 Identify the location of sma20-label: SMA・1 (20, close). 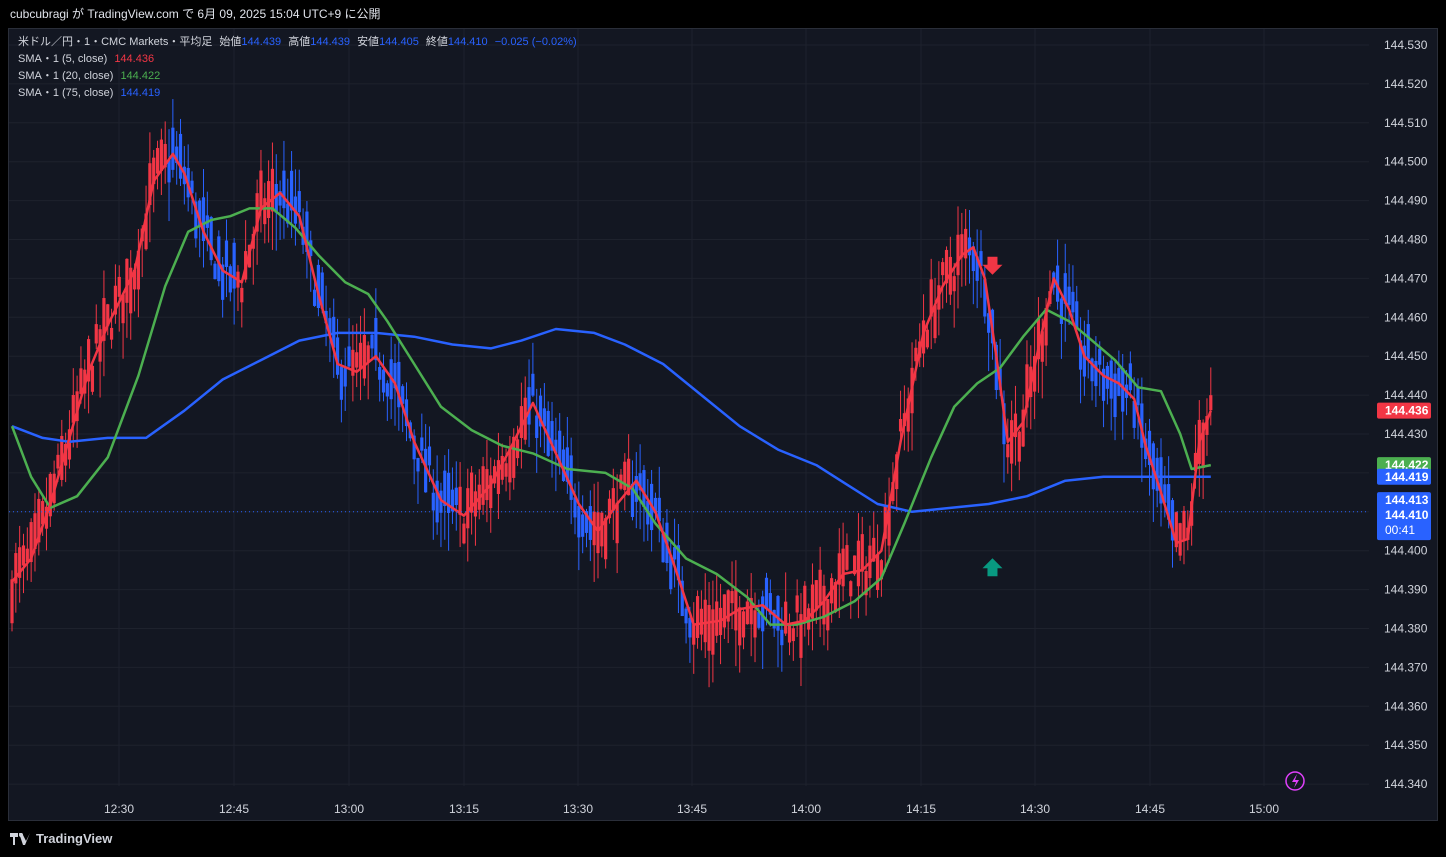
(66, 76).